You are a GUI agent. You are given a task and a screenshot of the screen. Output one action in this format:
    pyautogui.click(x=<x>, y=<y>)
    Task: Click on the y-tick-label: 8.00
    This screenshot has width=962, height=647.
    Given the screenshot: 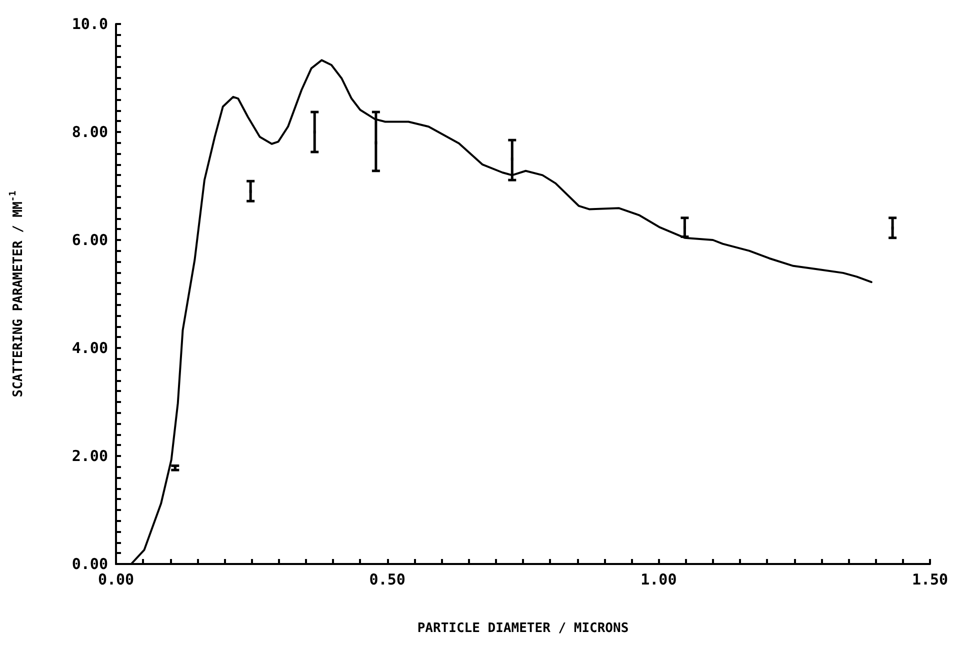 What is the action you would take?
    pyautogui.click(x=90, y=132)
    